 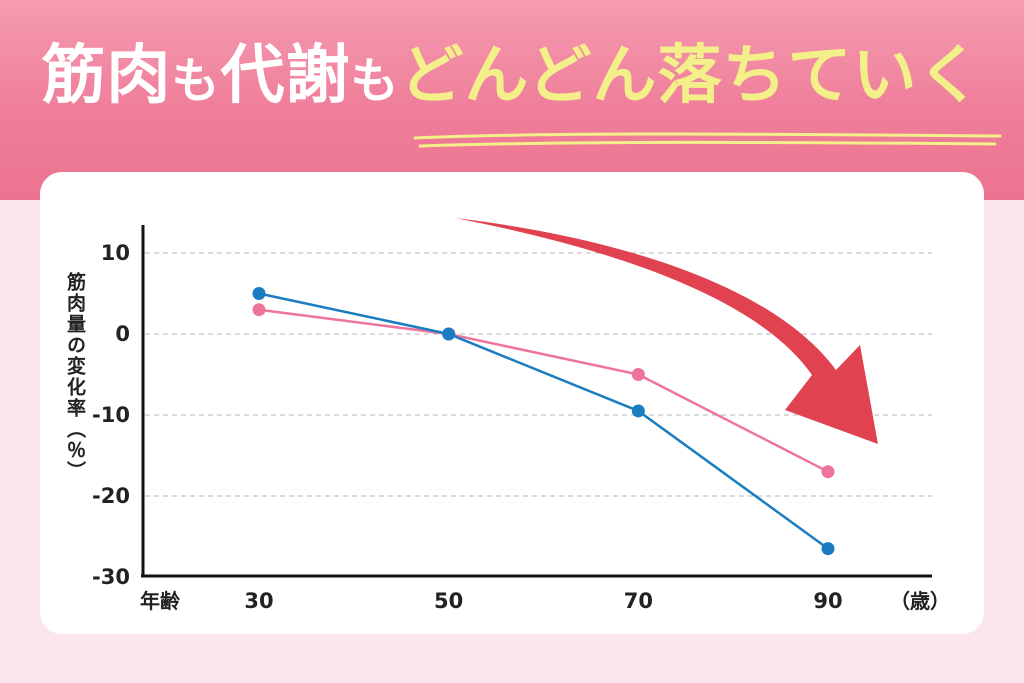 I want to click on title-part-3: 代謝, so click(x=285, y=76).